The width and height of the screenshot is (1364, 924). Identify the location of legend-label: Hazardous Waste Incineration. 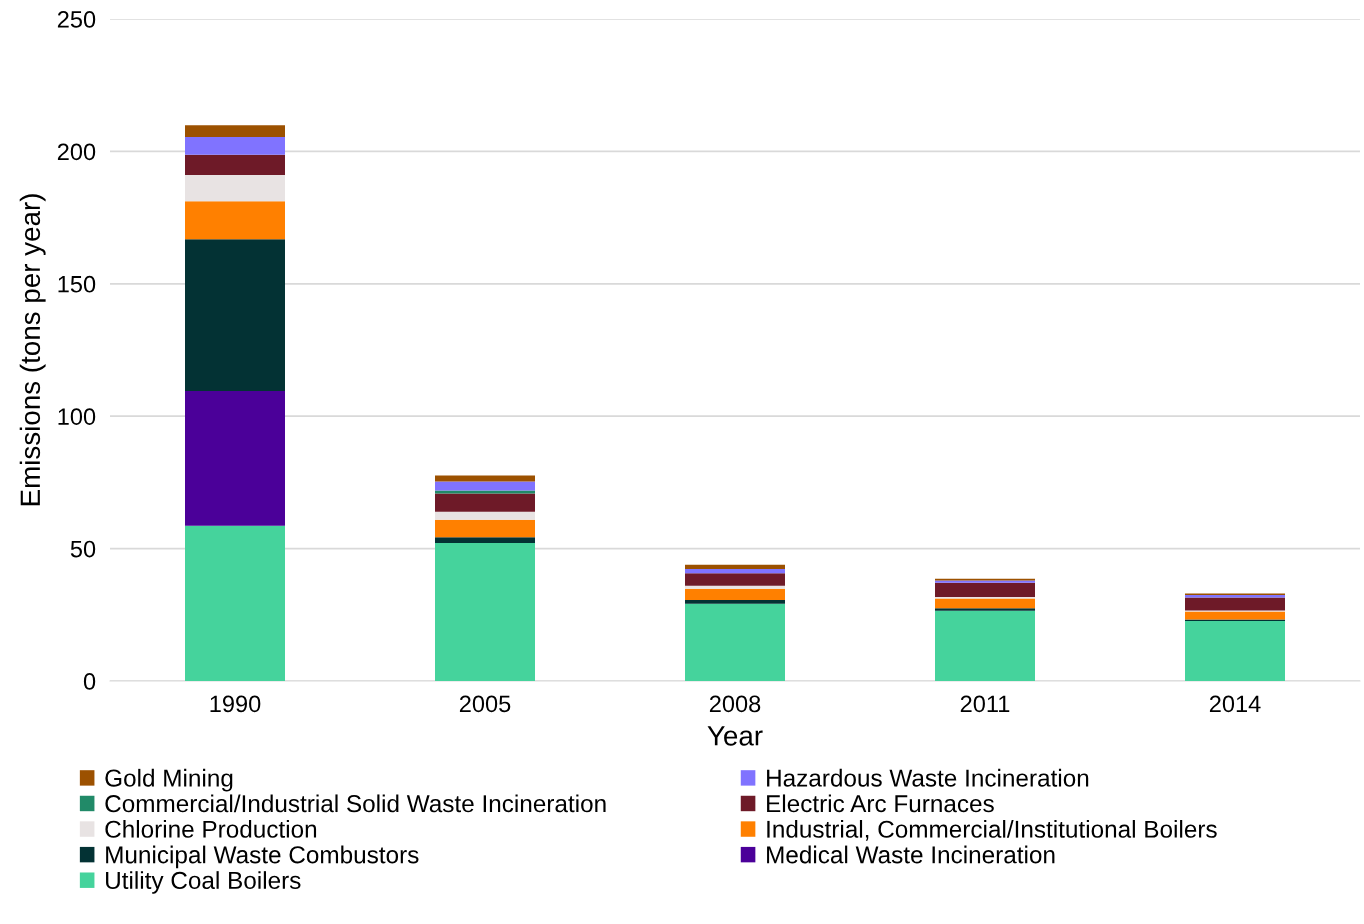
(928, 777).